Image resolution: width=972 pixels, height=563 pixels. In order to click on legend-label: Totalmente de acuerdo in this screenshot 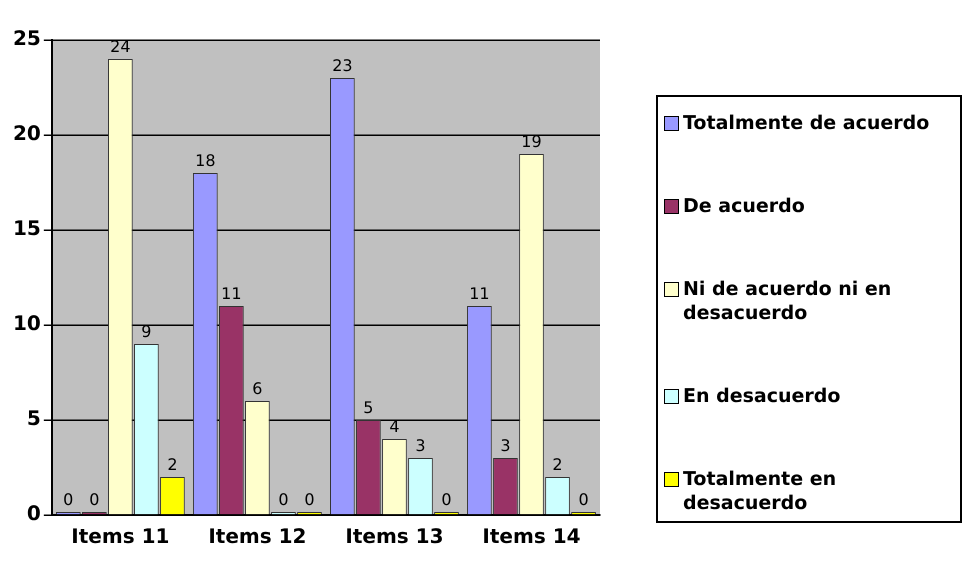, I will do `click(806, 123)`.